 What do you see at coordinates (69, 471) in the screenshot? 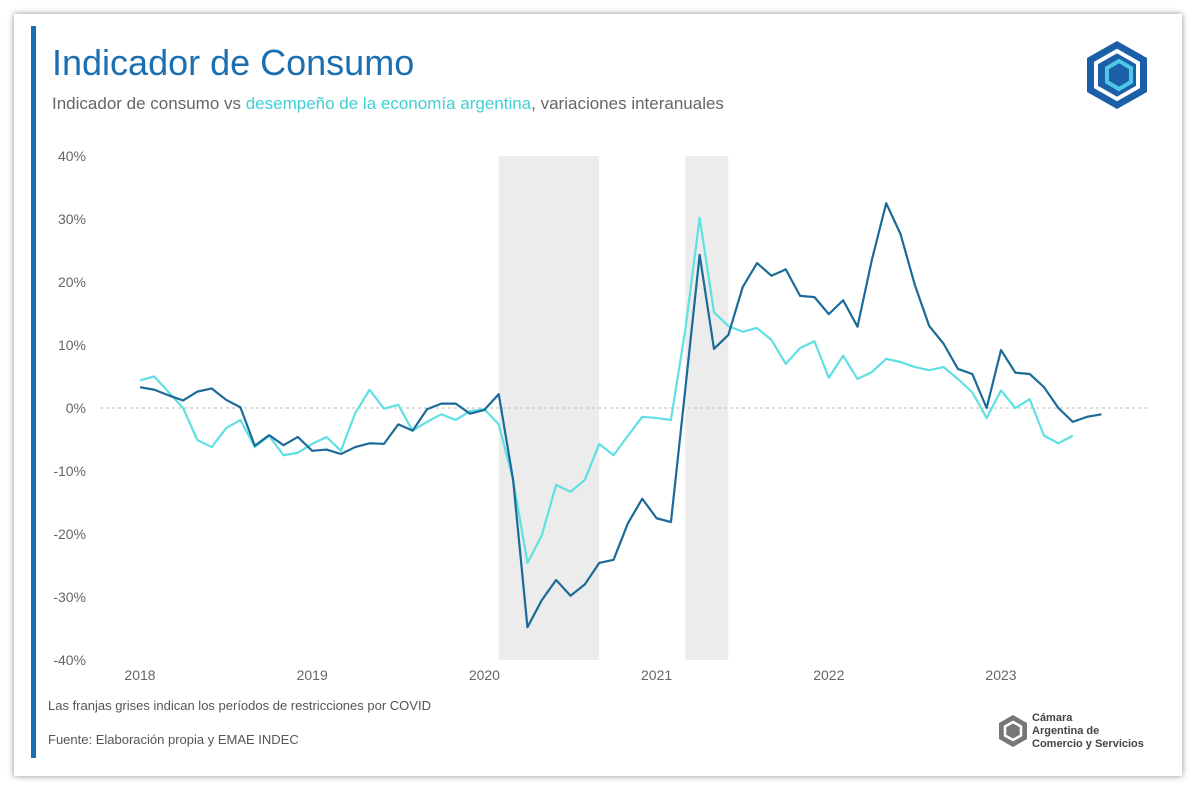
I see `y-tick-label: -10%` at bounding box center [69, 471].